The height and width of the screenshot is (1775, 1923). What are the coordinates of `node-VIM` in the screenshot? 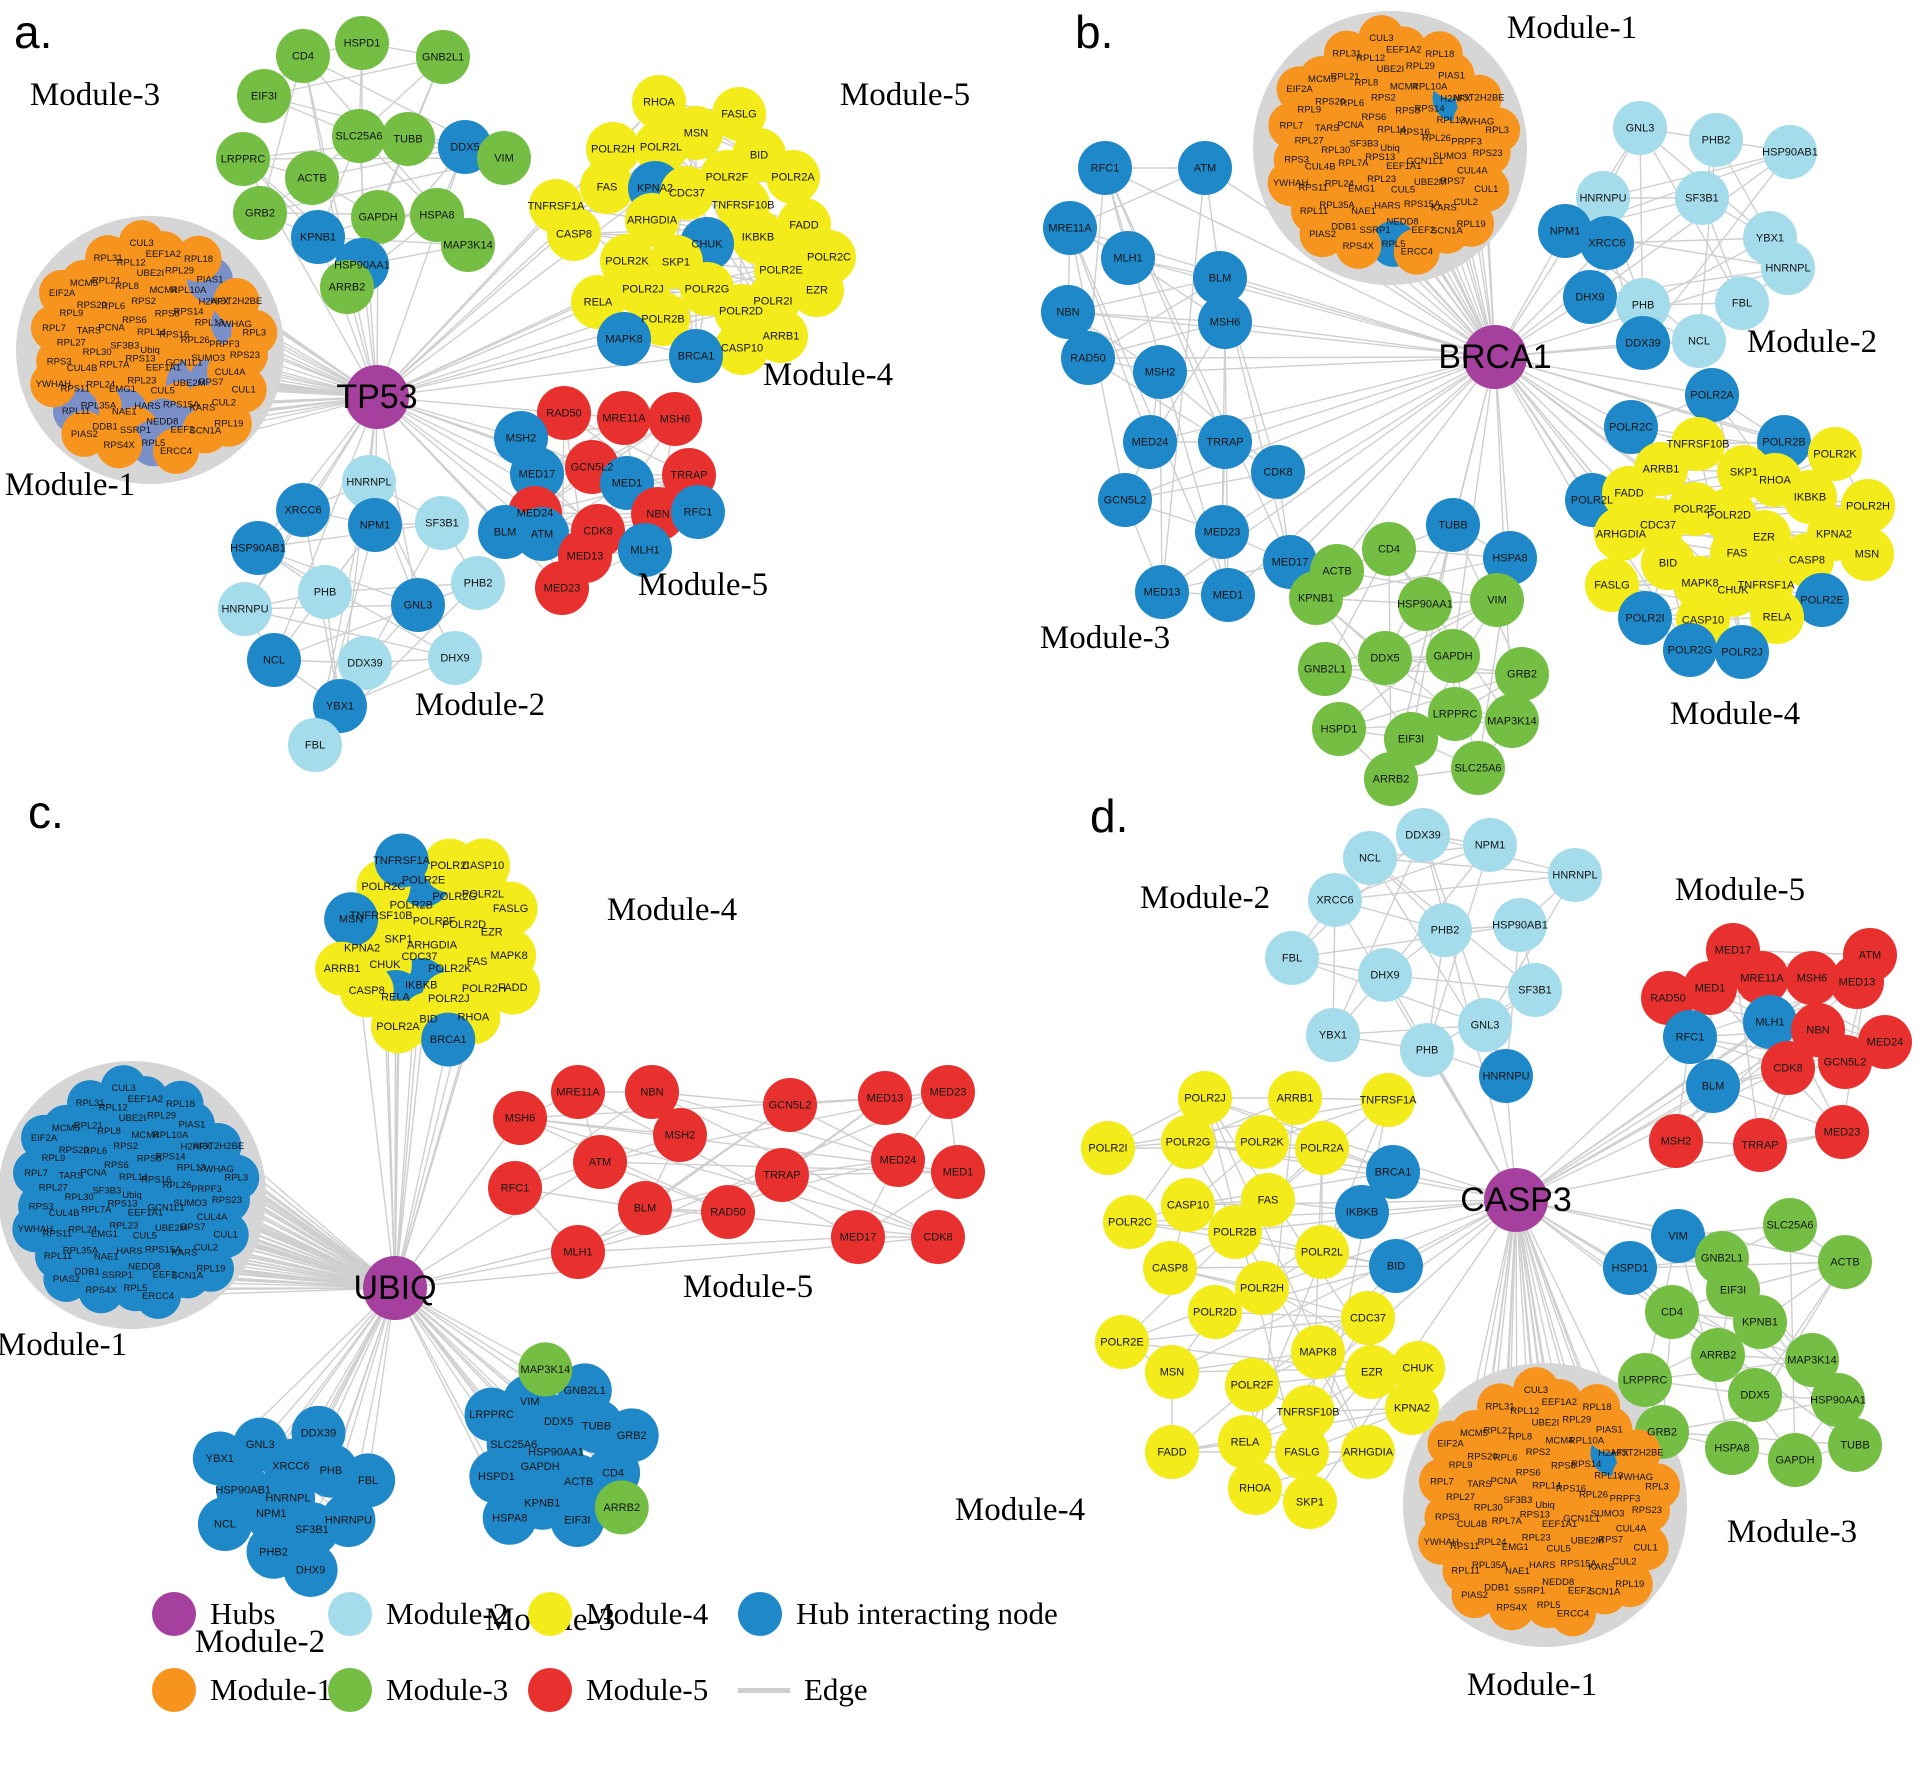 It's located at (1497, 600).